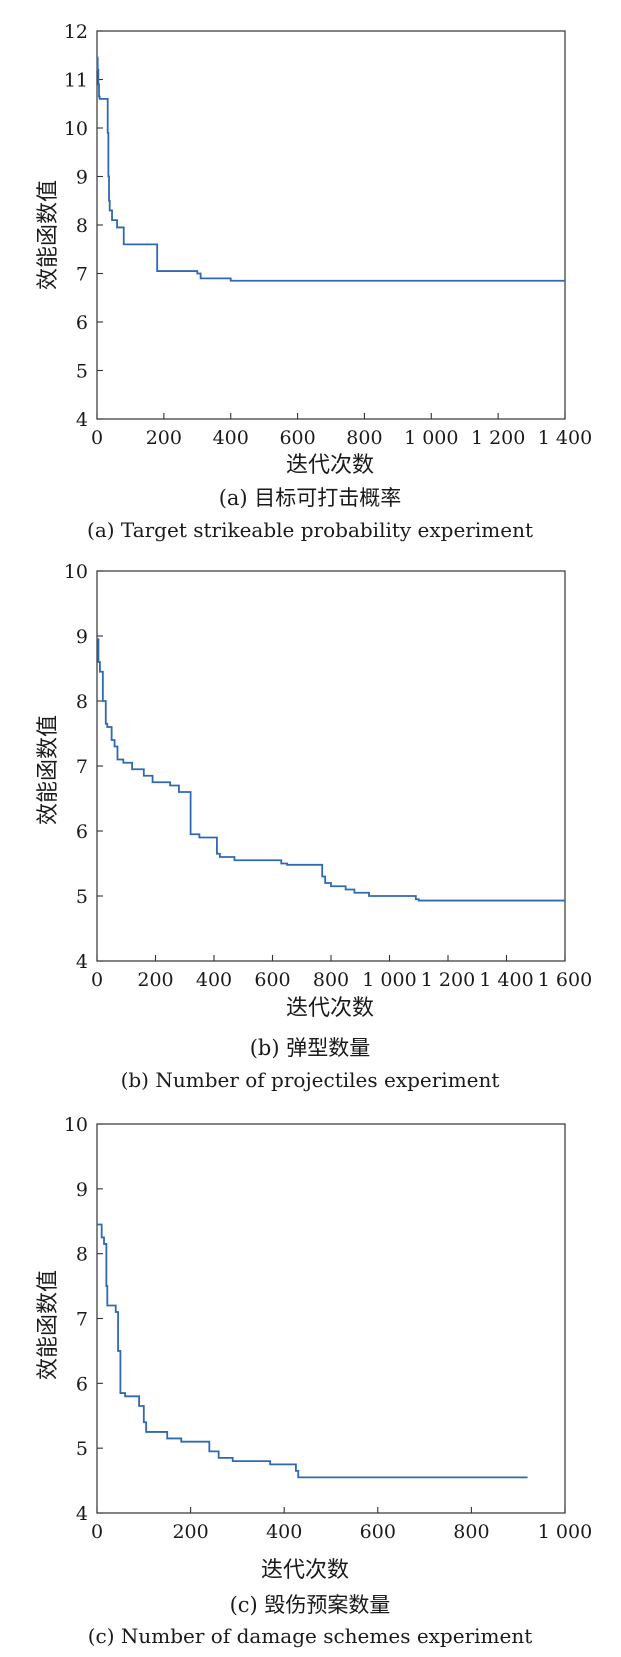  Describe the element at coordinates (76, 81) in the screenshot. I see `y-tick-label: 11` at that location.